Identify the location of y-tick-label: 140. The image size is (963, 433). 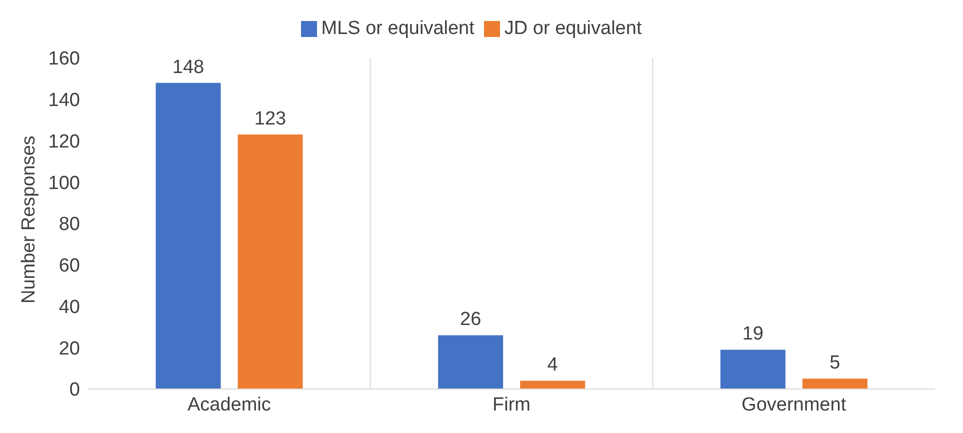
(64, 101).